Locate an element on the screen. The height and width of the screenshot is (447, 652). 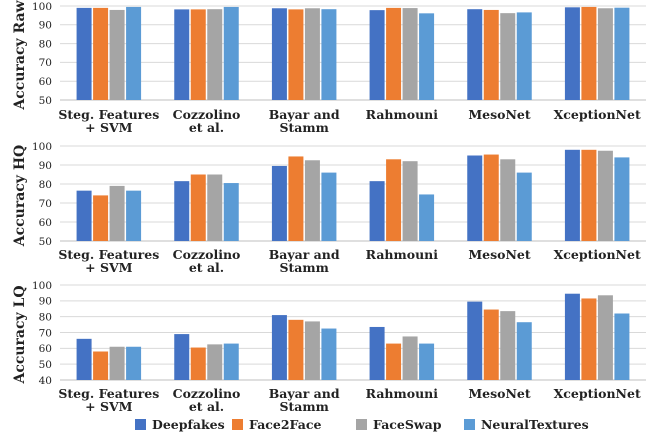
chart-legend: Deepfakes Face2Face FaceSwap NeuralTextures is located at coordinates (362, 424).